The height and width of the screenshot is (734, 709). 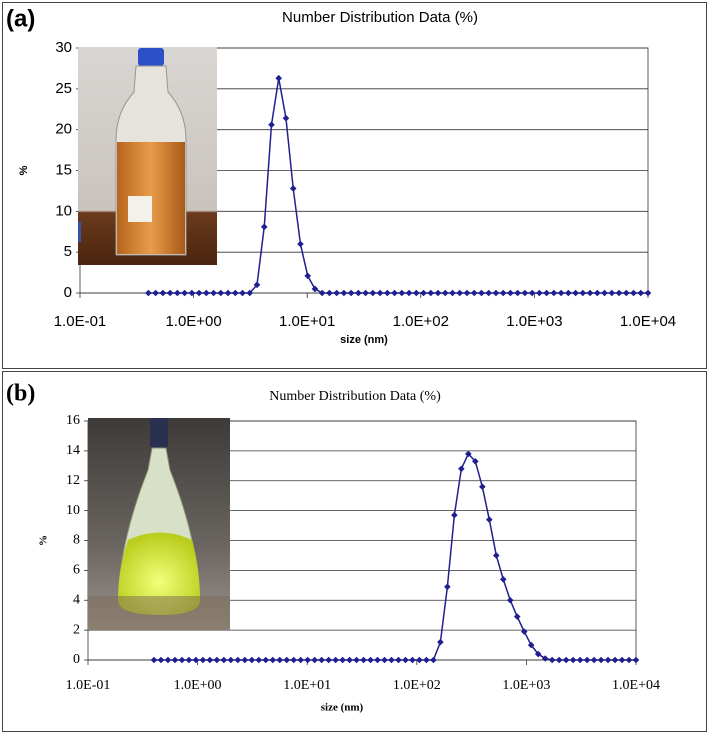 What do you see at coordinates (63, 47) in the screenshot?
I see `y-tick-label: 30` at bounding box center [63, 47].